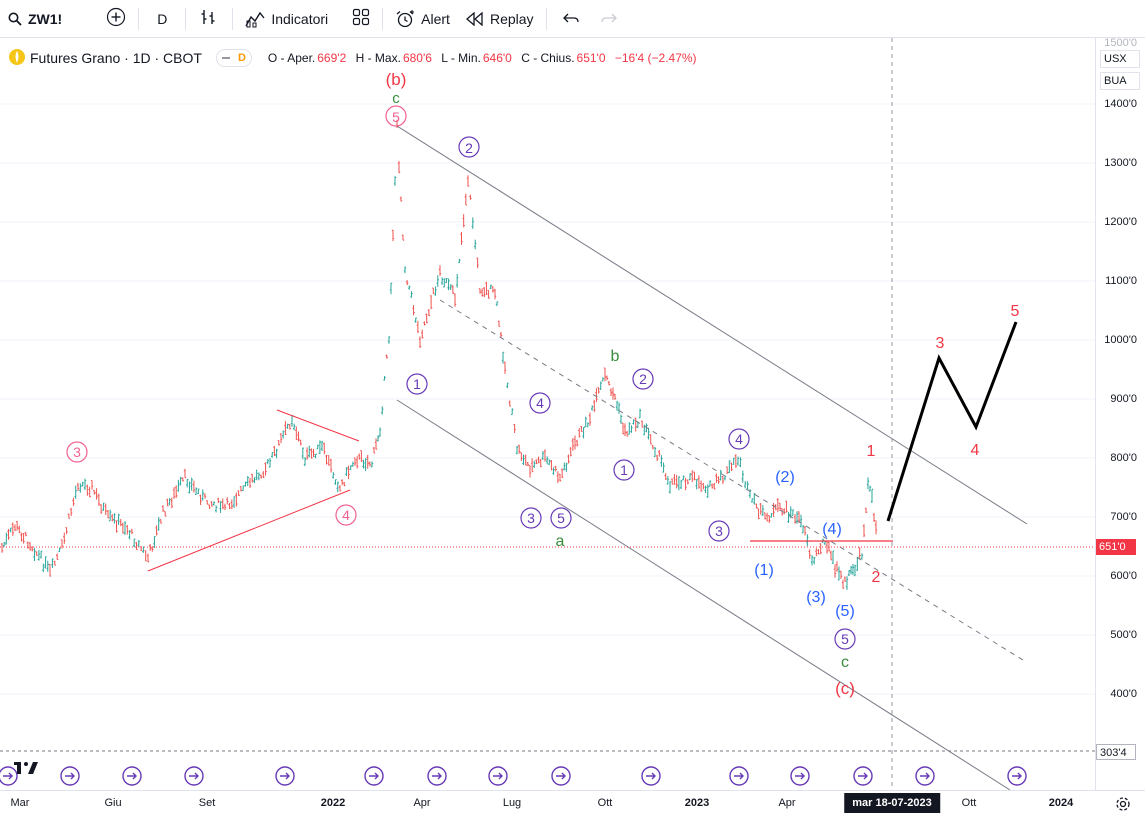  I want to click on projection-path, so click(952, 421).